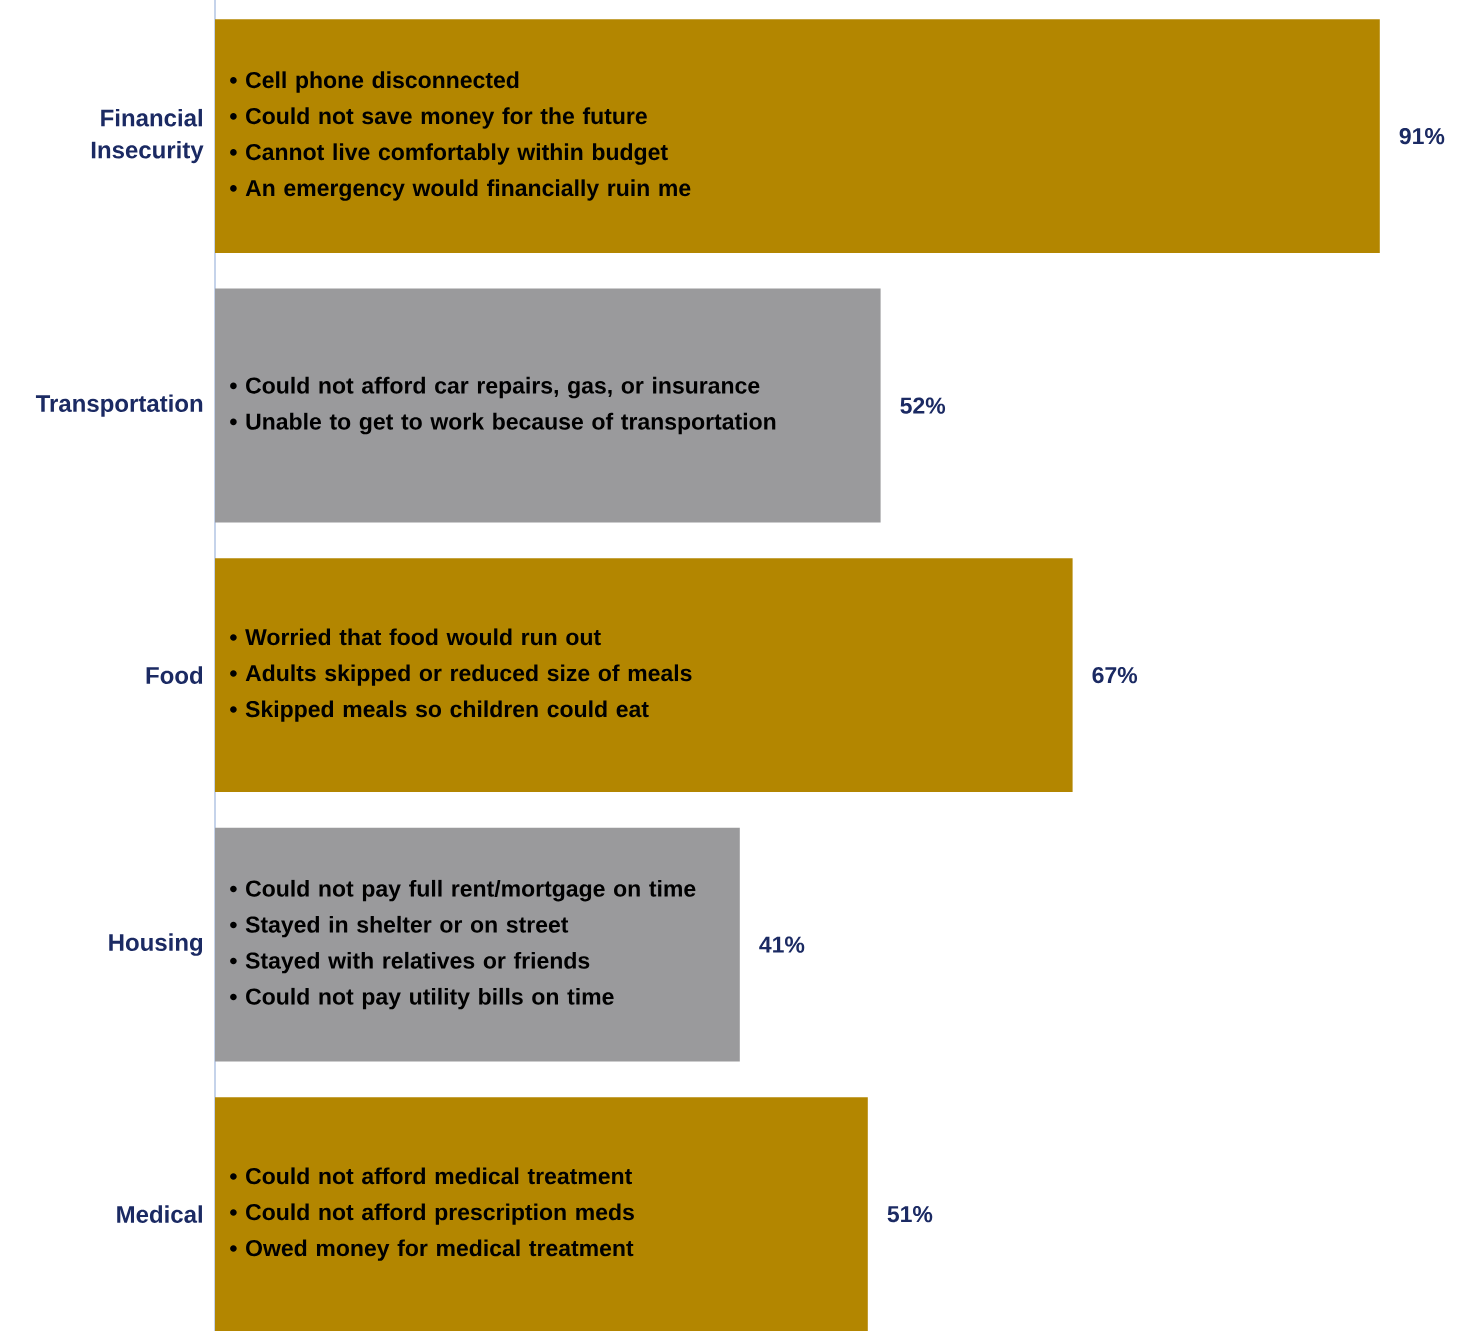  I want to click on data-label: 67%, so click(1115, 675).